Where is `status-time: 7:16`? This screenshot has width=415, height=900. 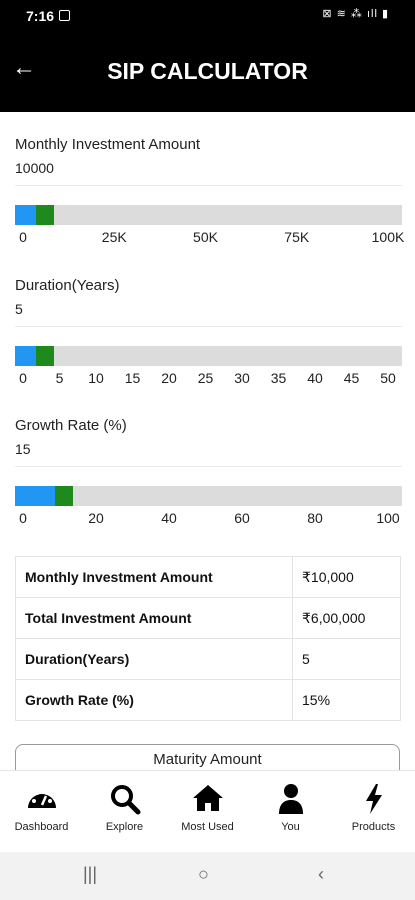
status-time: 7:16 is located at coordinates (40, 16).